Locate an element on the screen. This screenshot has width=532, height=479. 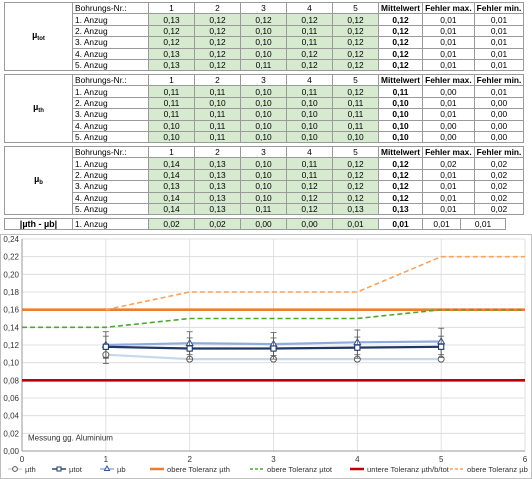
y-tick-label: 0,24 is located at coordinates (11, 239).